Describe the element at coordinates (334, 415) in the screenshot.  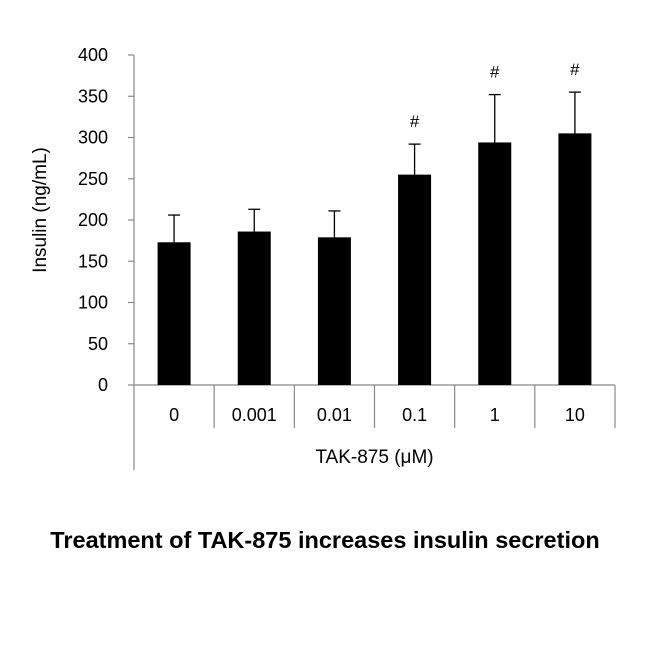
I see `x-tick-label: 0.01` at that location.